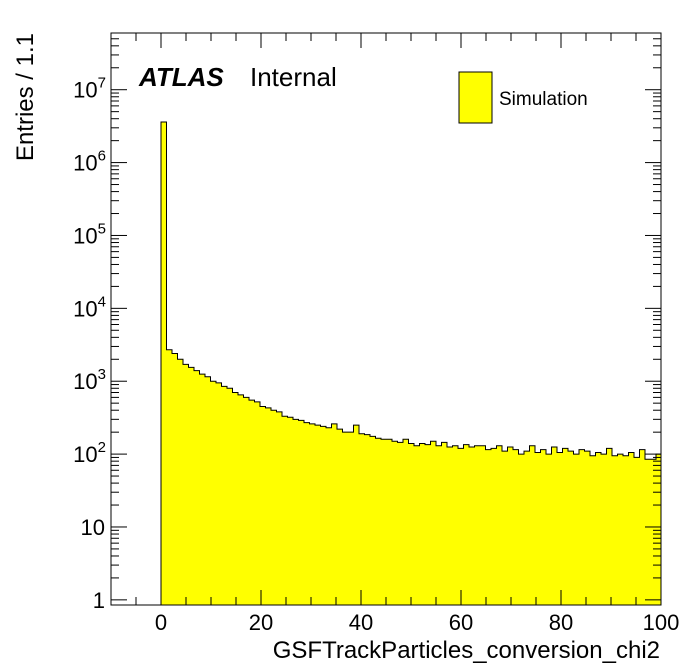 The image size is (696, 672). Describe the element at coordinates (89, 162) in the screenshot. I see `y-tick-label: 10⁶` at that location.